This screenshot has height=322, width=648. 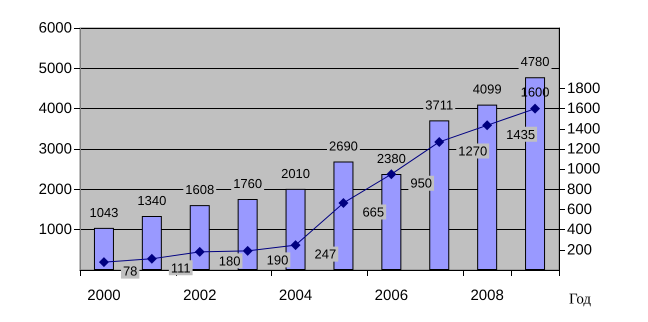 I want to click on data-label: 2380, so click(x=391, y=158).